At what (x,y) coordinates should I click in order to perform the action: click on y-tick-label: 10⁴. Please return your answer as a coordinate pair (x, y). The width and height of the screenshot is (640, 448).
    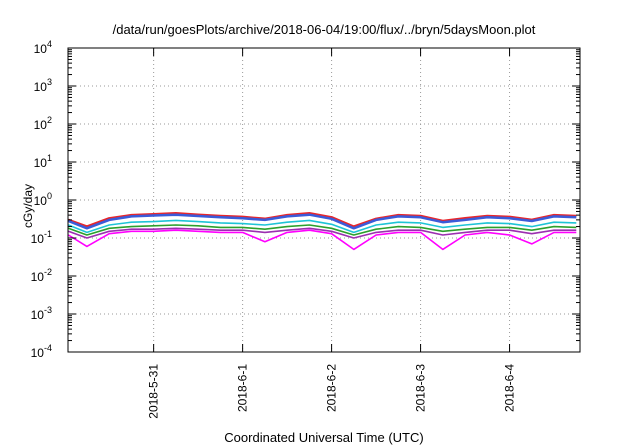
    Looking at the image, I should click on (43, 47).